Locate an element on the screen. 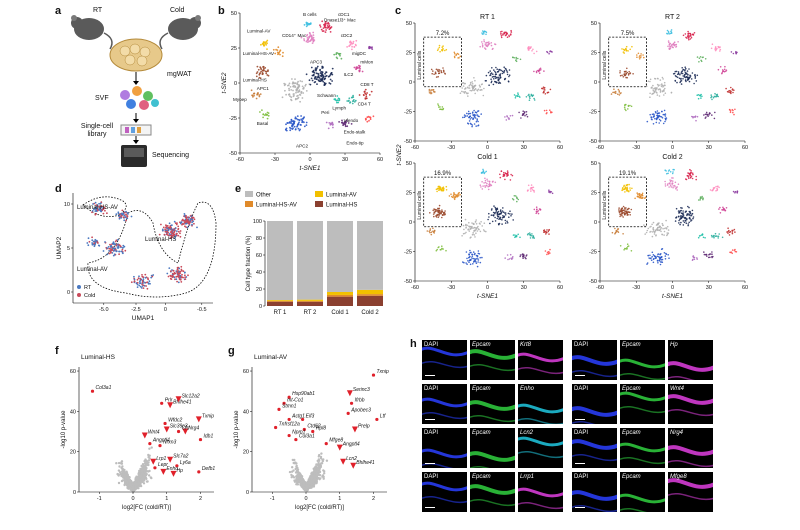 This screenshot has width=800, height=530. stain-label: DAPI is located at coordinates (581, 389).